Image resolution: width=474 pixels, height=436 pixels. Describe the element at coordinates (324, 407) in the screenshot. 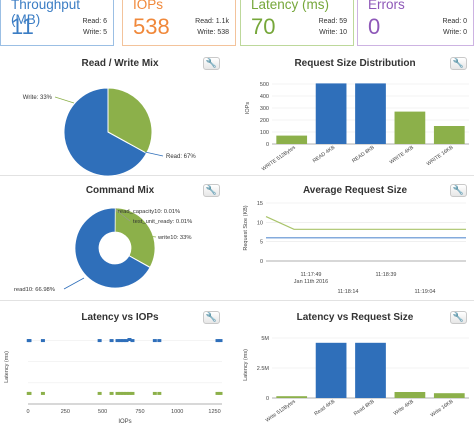

I see `x-tick-label: Read 4KB` at that location.